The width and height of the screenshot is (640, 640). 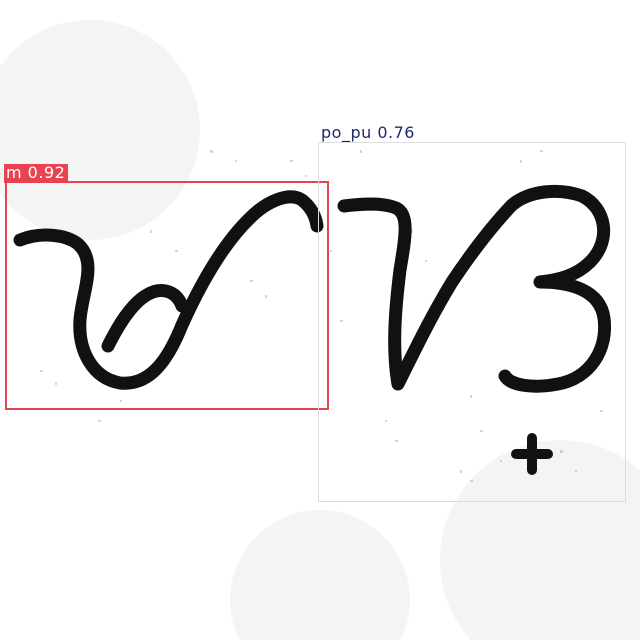 What do you see at coordinates (532, 454) in the screenshot?
I see `plus-mark` at bounding box center [532, 454].